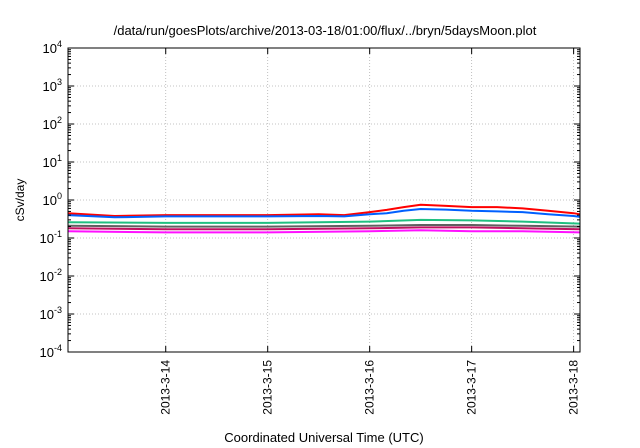  I want to click on x-tick-label: 2013-3-16, so click(370, 387).